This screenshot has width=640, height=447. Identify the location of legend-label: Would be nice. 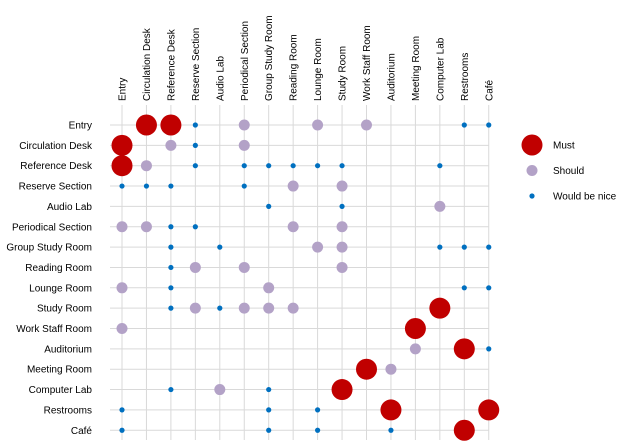
(585, 197).